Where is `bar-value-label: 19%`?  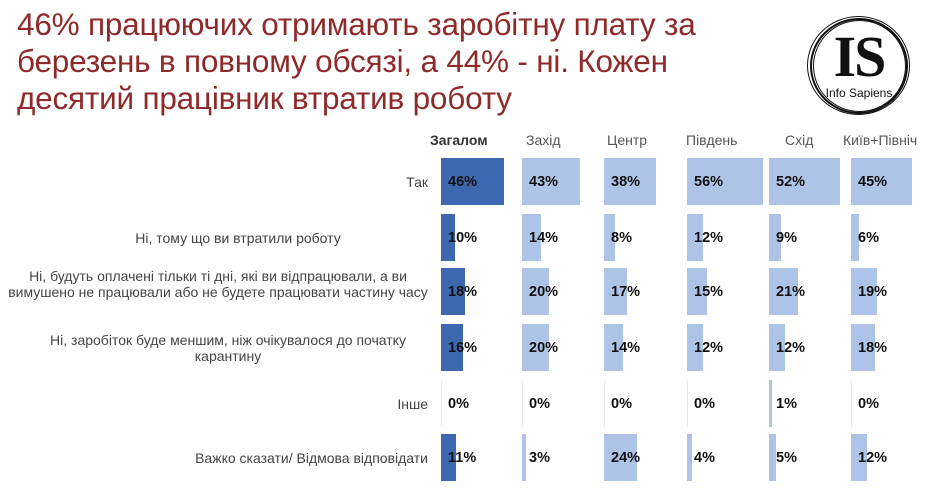 bar-value-label: 19% is located at coordinates (873, 292).